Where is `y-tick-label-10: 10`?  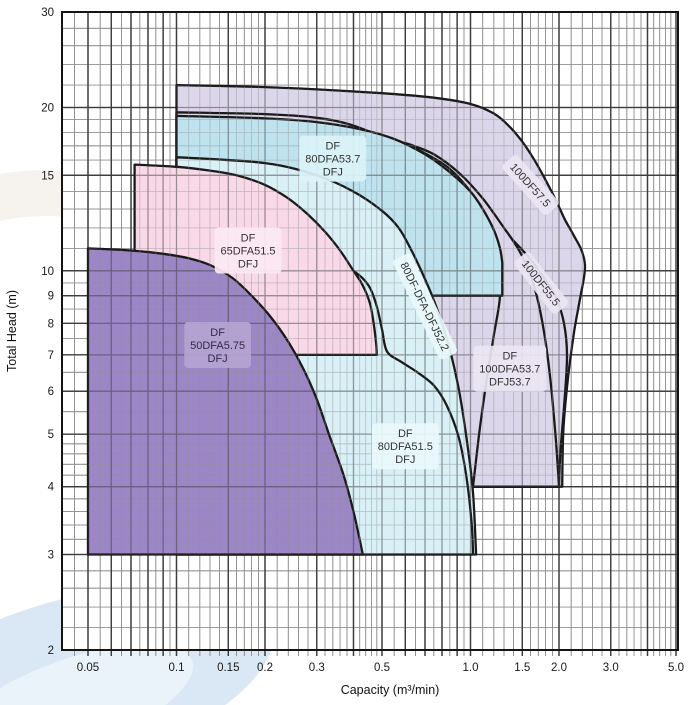 y-tick-label-10: 10 is located at coordinates (47, 272).